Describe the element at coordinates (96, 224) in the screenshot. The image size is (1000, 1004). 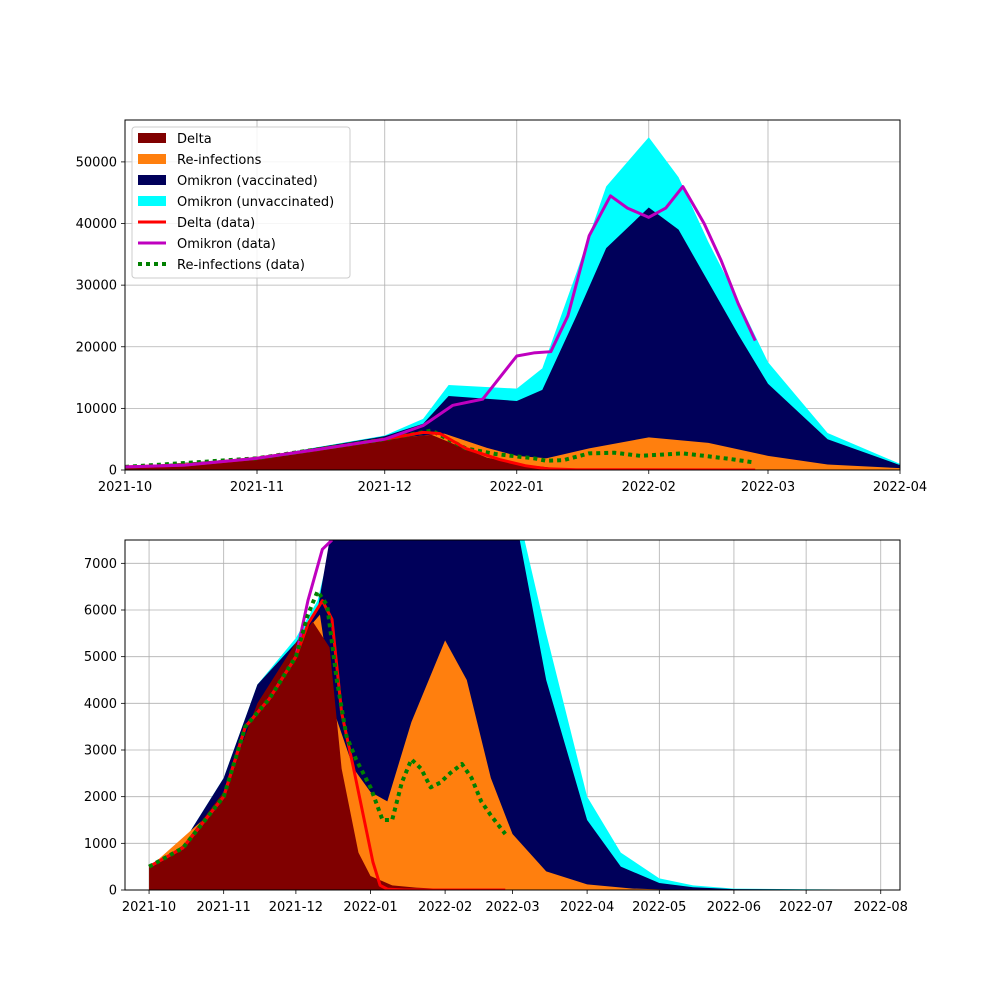
I see `top-y-tick-label: 40000` at that location.